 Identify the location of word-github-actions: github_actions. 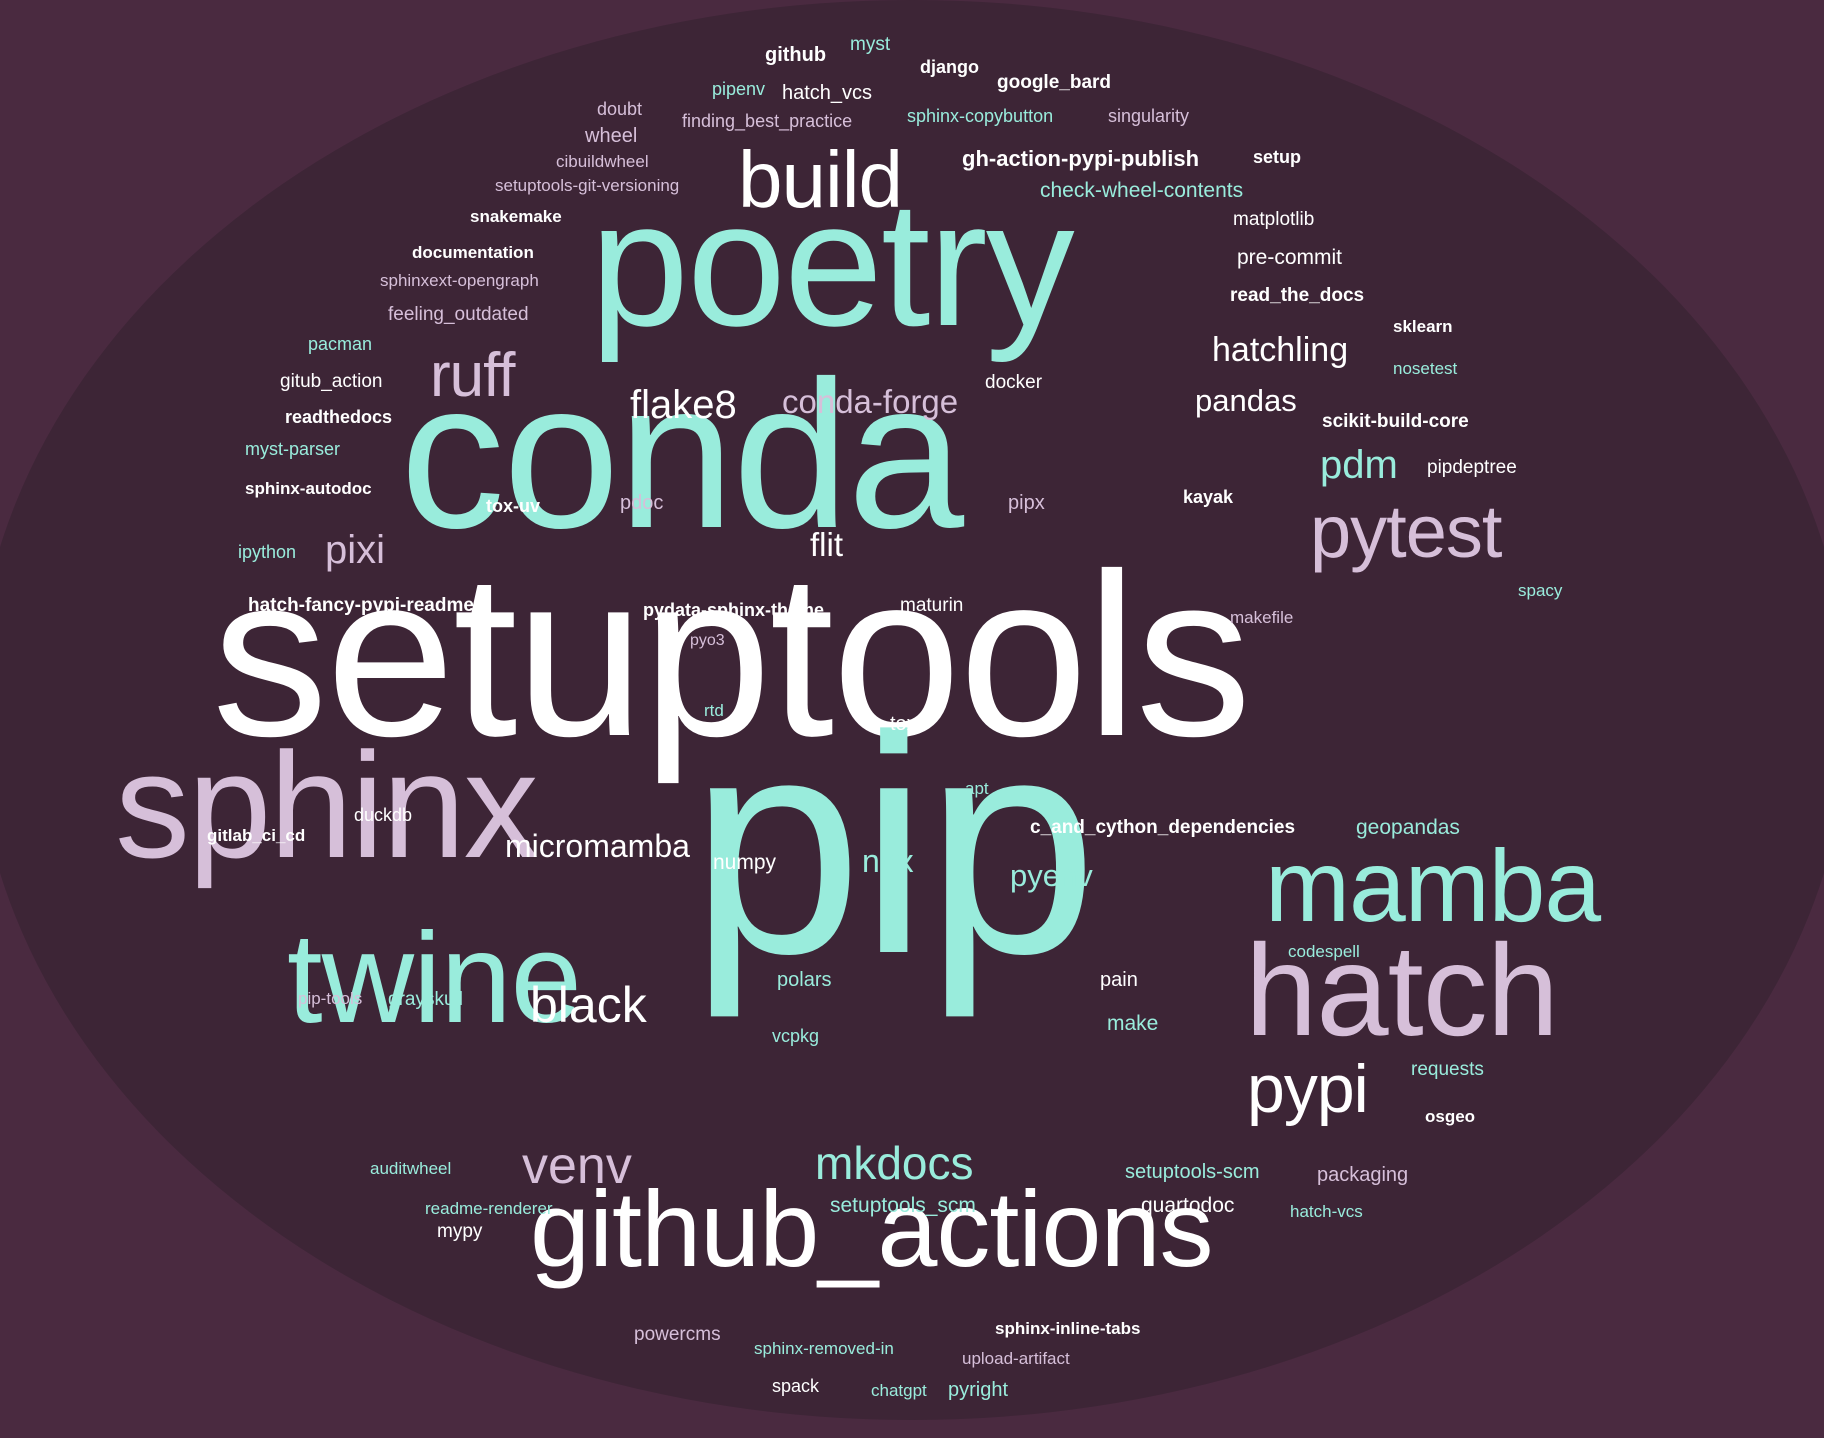
(872, 1228).